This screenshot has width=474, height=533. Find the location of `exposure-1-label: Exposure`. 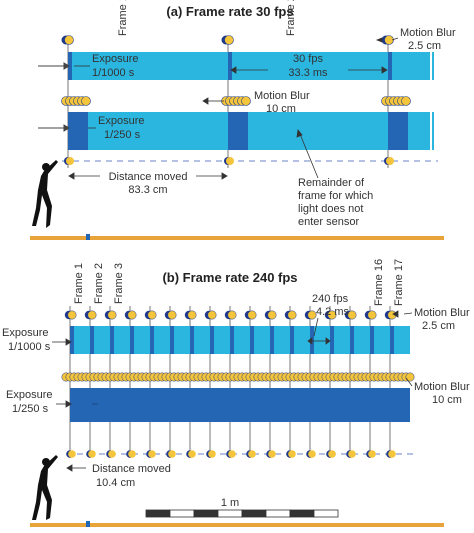

exposure-1-label: Exposure is located at coordinates (115, 59).